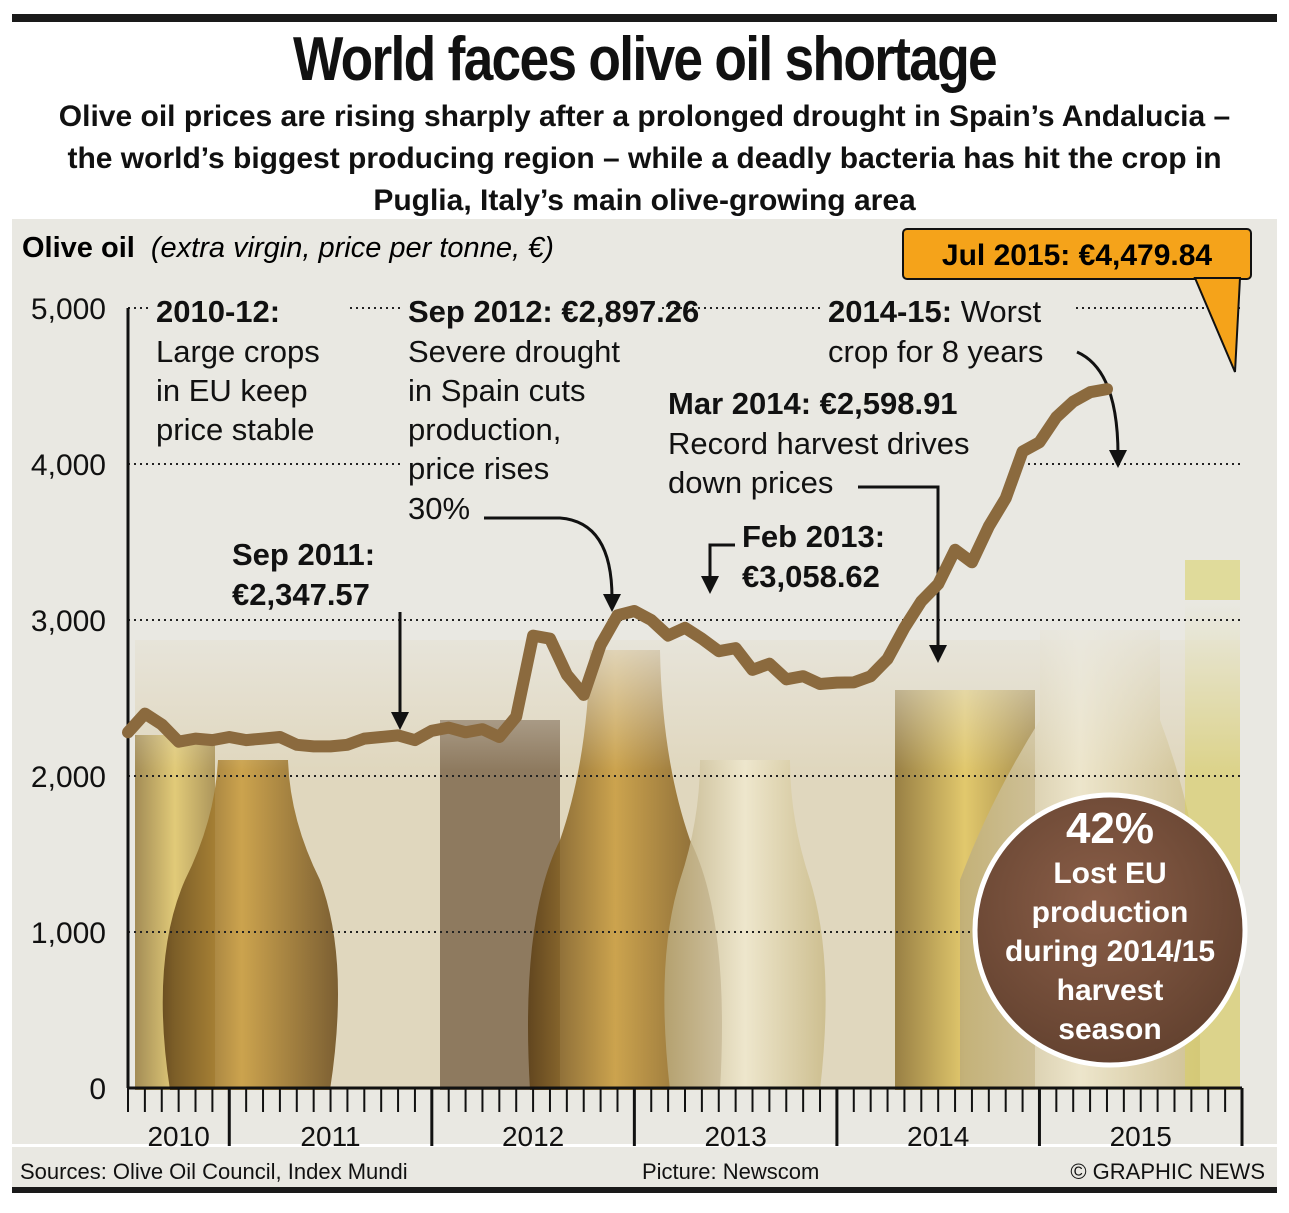 Image resolution: width=1289 pixels, height=1213 pixels. I want to click on x-year-label-2010: 2010, so click(178, 1136).